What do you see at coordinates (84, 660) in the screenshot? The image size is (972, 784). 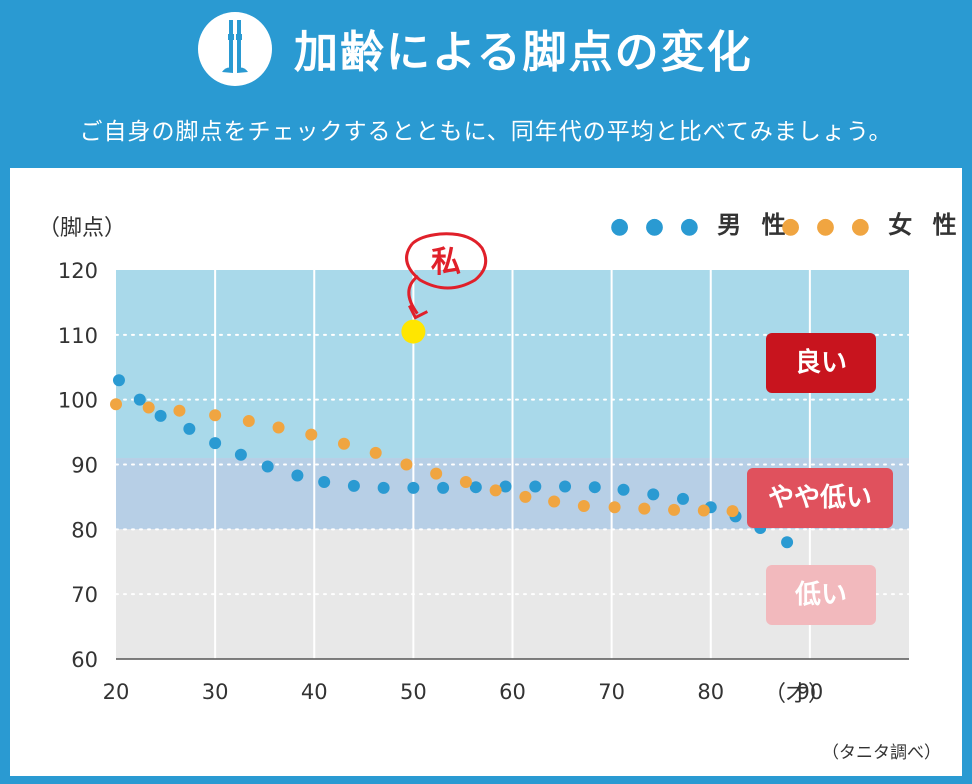 I see `y-tick-label: 60` at bounding box center [84, 660].